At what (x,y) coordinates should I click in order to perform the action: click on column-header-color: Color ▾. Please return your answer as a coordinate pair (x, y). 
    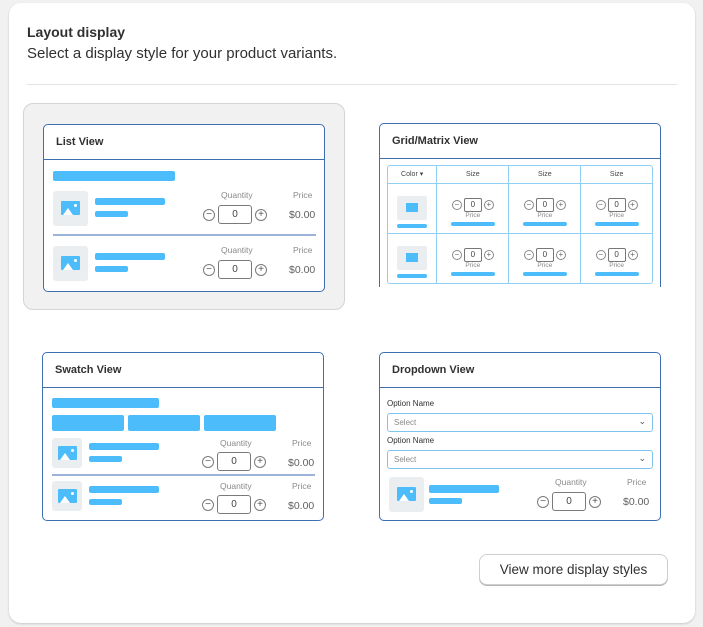
    Looking at the image, I should click on (413, 175).